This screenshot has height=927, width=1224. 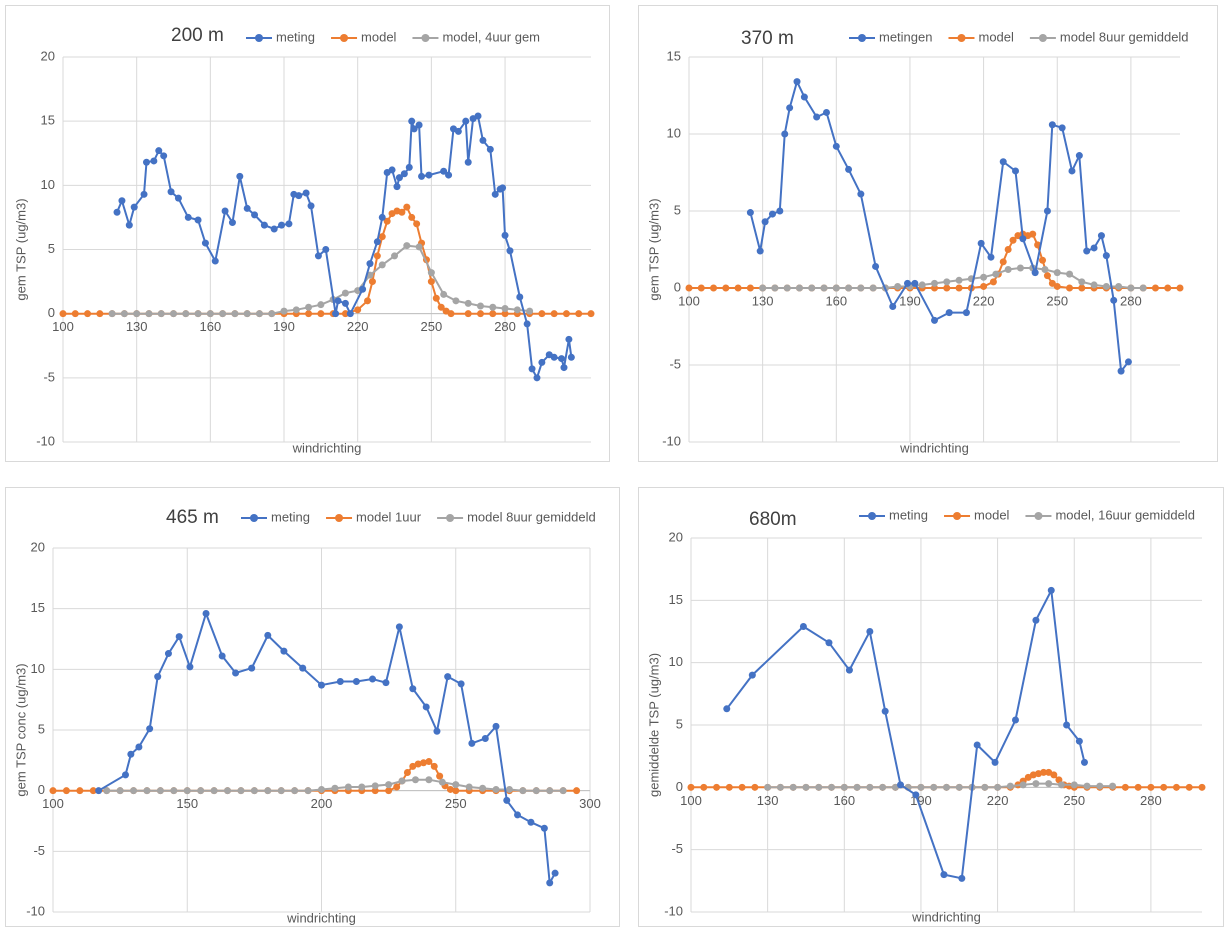 What do you see at coordinates (48, 184) in the screenshot?
I see `y-tick-label: 10` at bounding box center [48, 184].